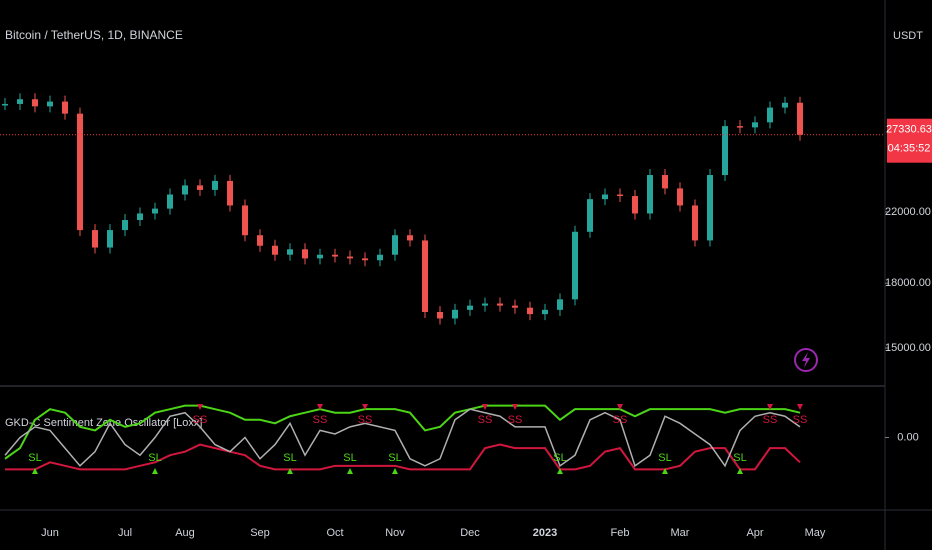 This screenshot has height=550, width=932. What do you see at coordinates (470, 533) in the screenshot?
I see `x-tick-label: Dec` at bounding box center [470, 533].